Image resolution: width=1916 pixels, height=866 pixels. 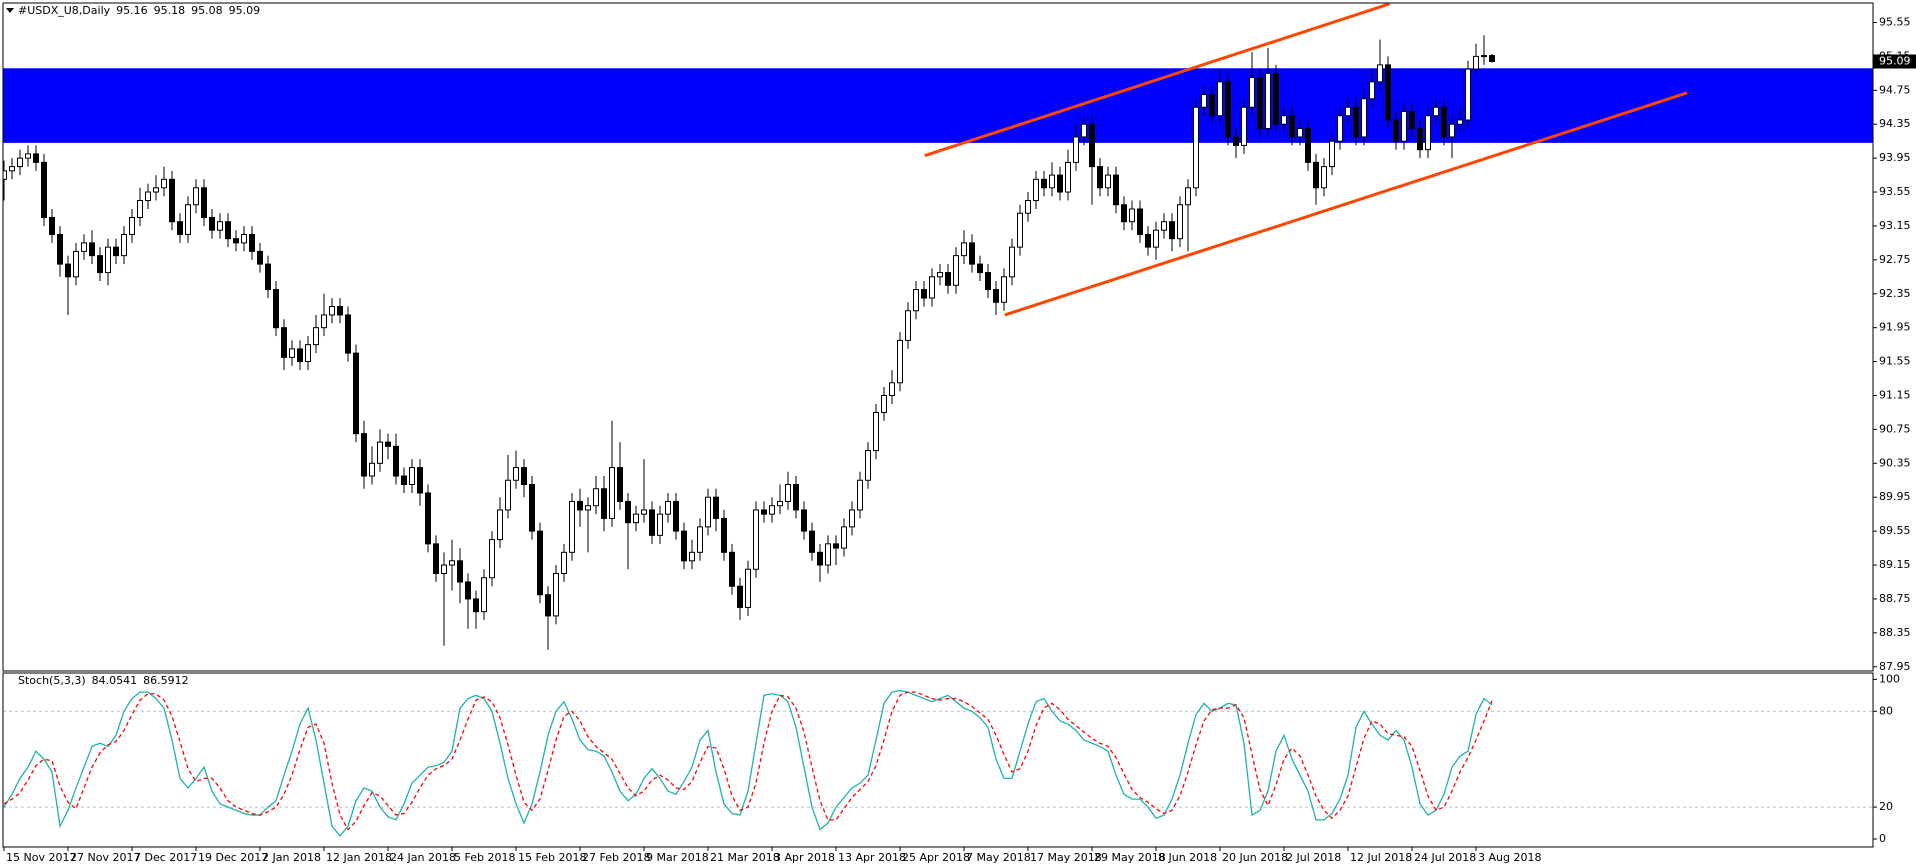 What do you see at coordinates (1895, 293) in the screenshot?
I see `y-tick-label: 92.35` at bounding box center [1895, 293].